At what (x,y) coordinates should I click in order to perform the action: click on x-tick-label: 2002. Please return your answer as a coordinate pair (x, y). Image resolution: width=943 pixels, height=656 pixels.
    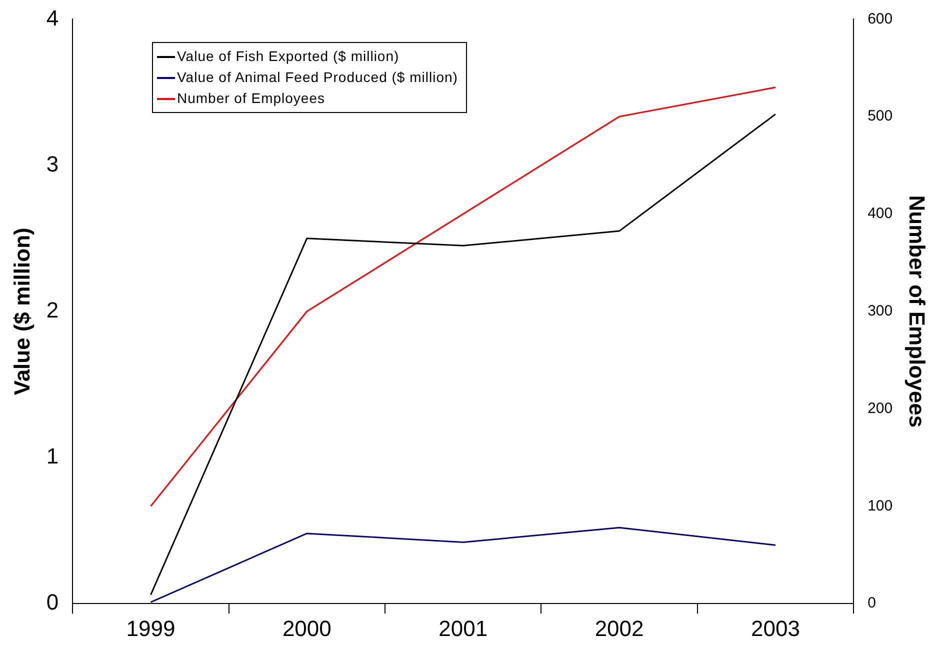
    Looking at the image, I should click on (619, 628).